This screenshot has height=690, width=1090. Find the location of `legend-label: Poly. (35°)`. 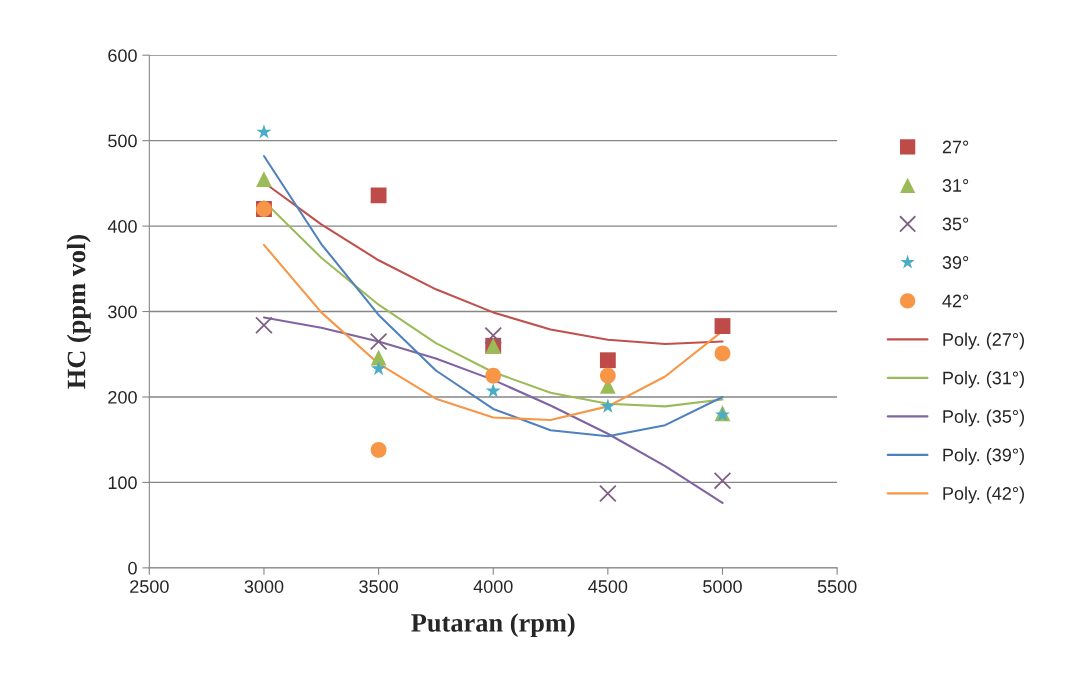

legend-label: Poly. (35°) is located at coordinates (983, 418).